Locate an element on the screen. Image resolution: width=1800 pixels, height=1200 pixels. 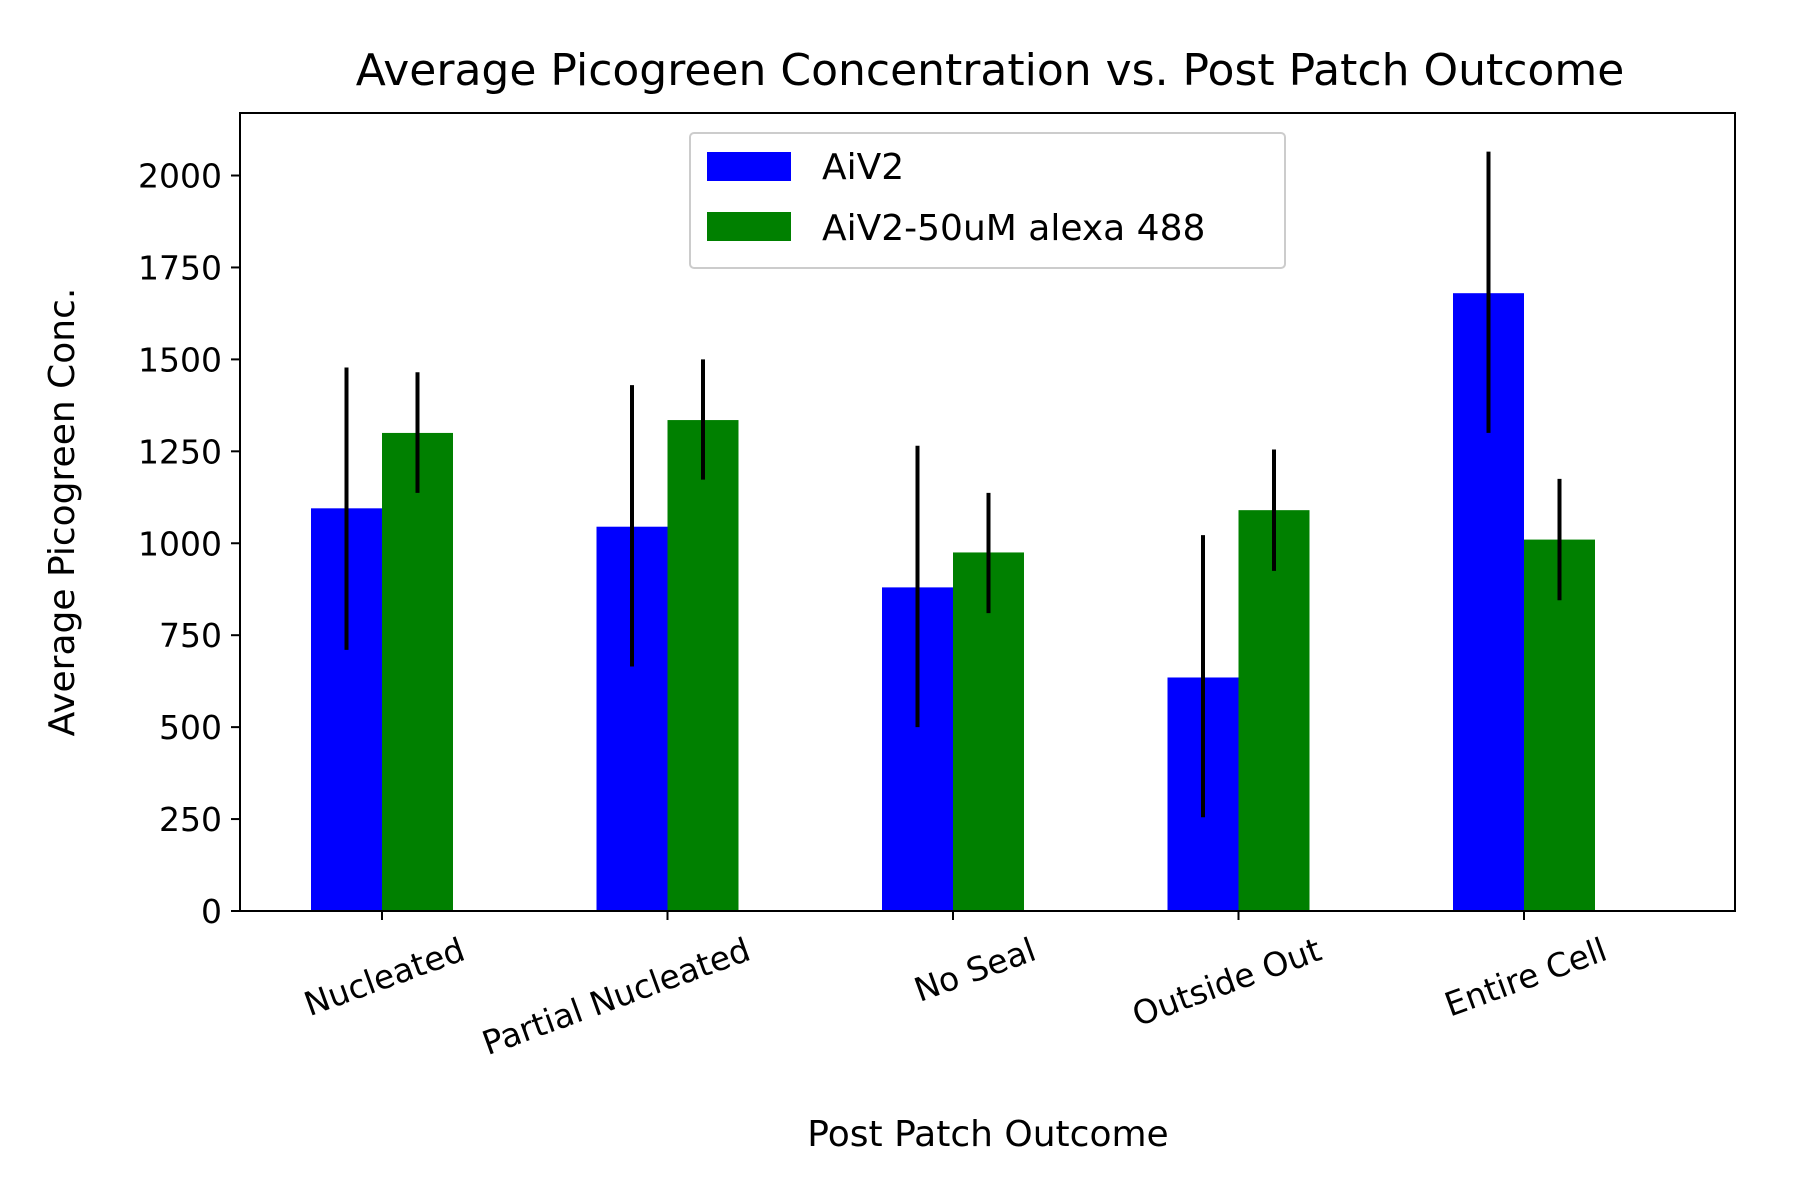
bar-aiv2-50um-alexa-488-outside-out is located at coordinates (1274, 710).